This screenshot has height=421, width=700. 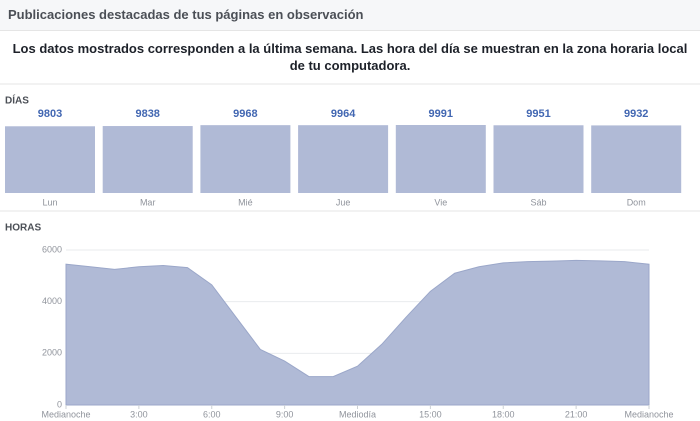 I want to click on x-tick-label: Mar, so click(x=148, y=202).